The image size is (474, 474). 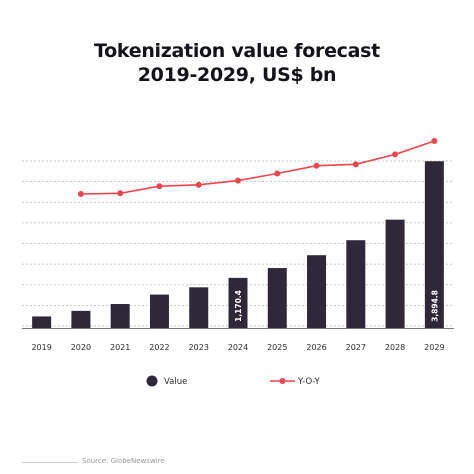 I want to click on x-tick-label: 2024, so click(x=238, y=347).